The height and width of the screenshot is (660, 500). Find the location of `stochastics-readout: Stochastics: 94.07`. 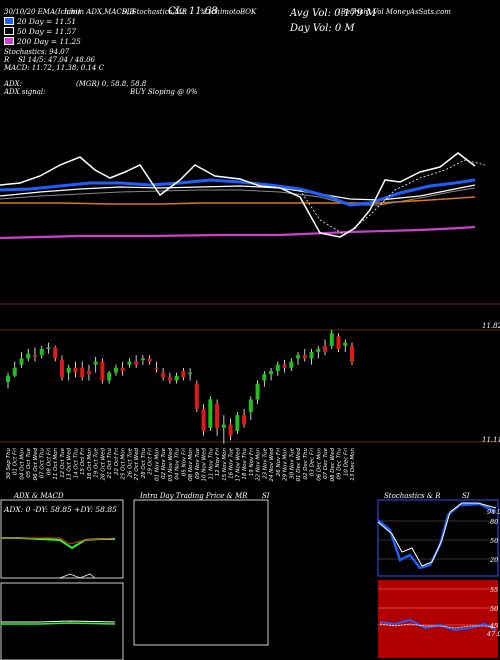

stochastics-readout: Stochastics: 94.07 is located at coordinates (37, 52).